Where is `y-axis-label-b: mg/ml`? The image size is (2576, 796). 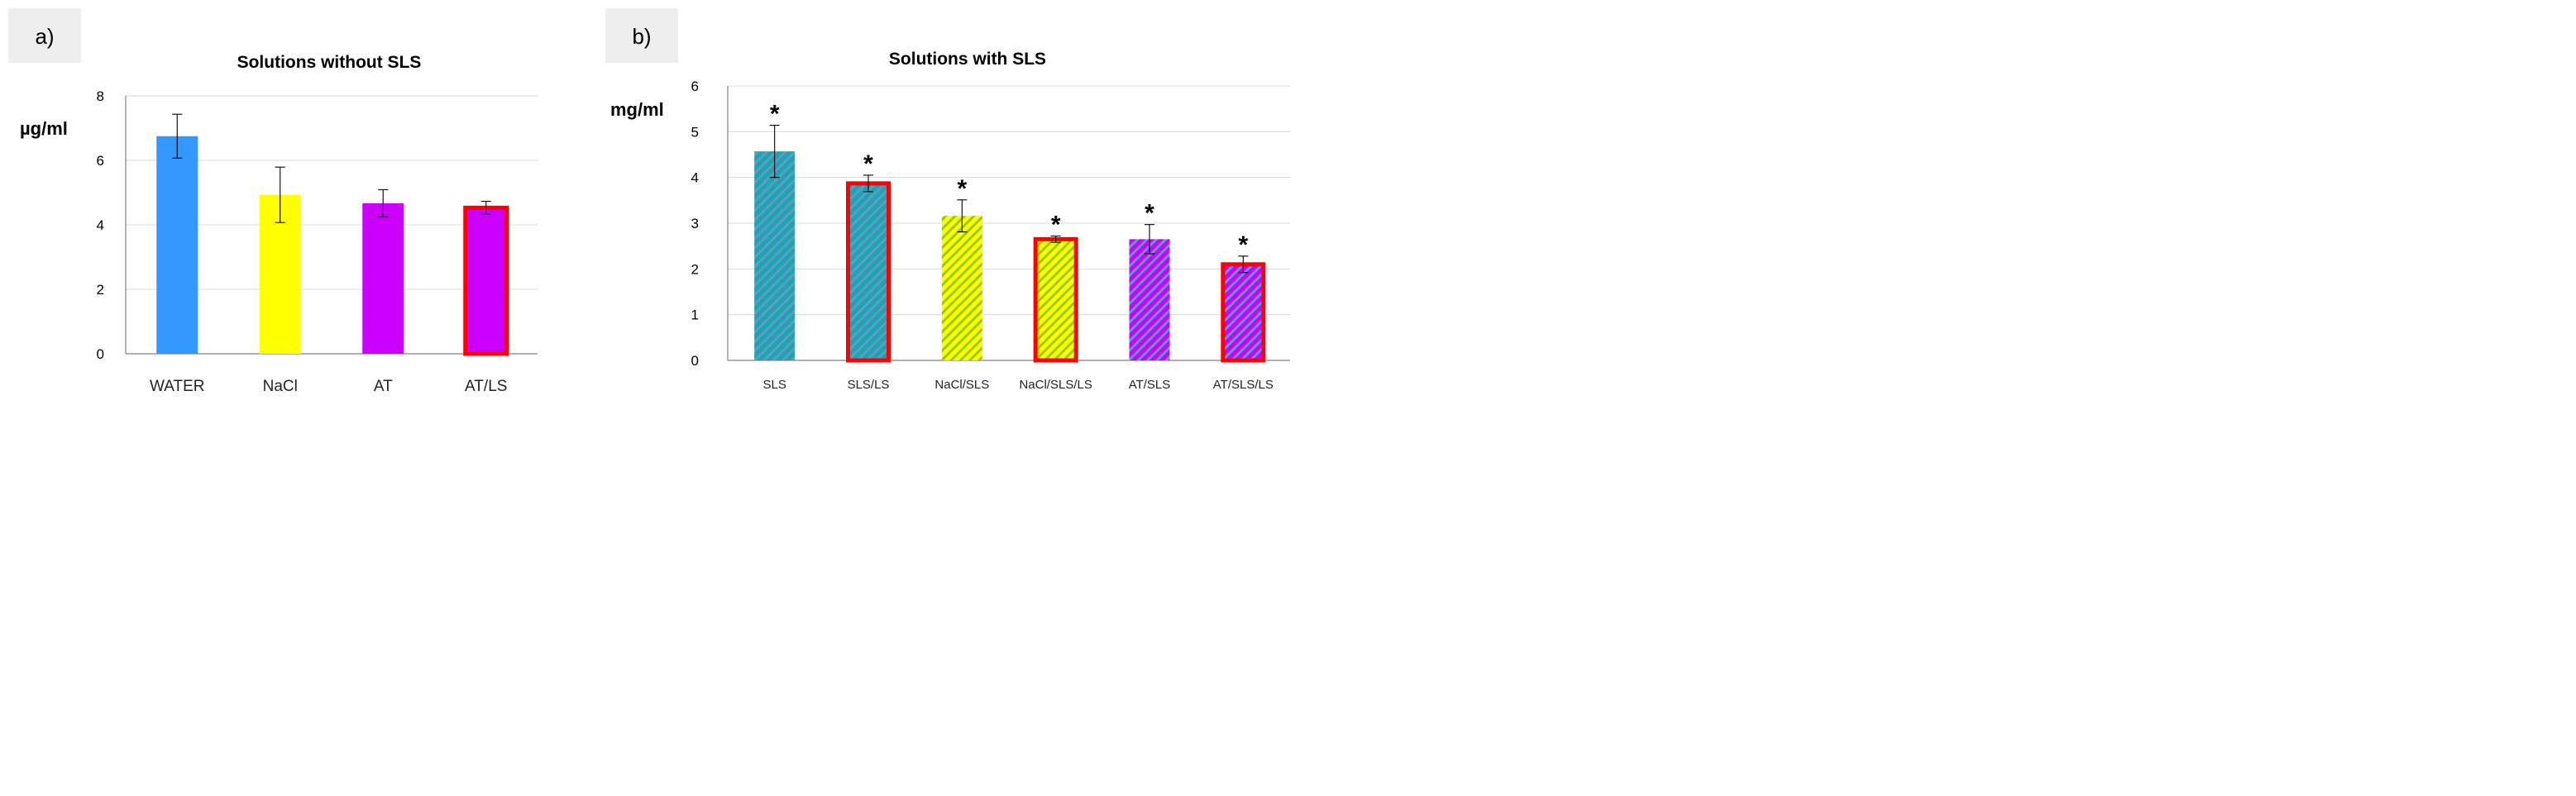 y-axis-label-b: mg/ml is located at coordinates (637, 110).